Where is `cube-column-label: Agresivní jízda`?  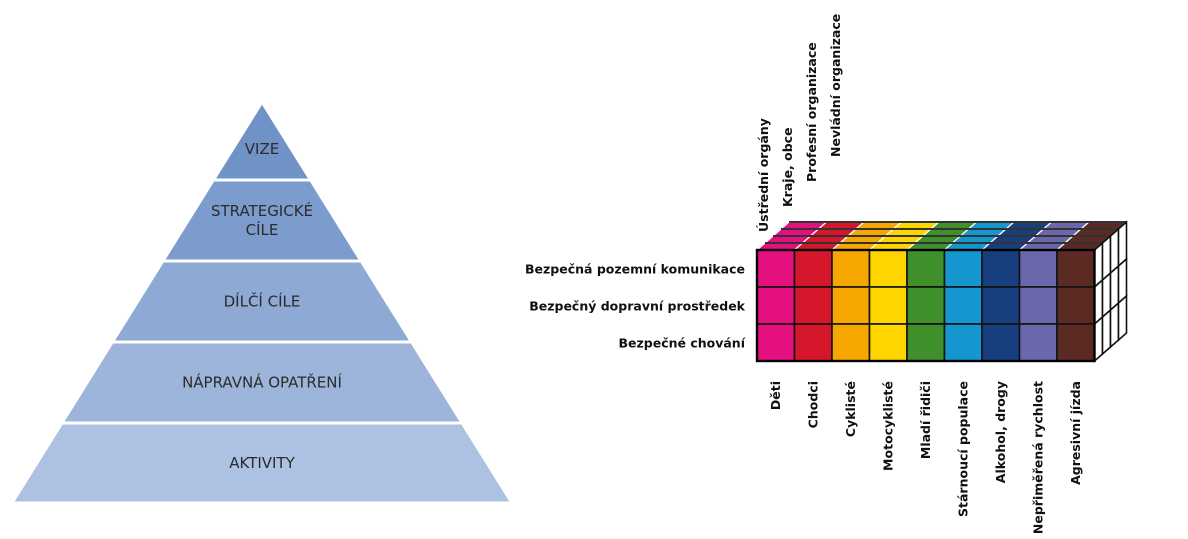 cube-column-label: Agresivní jízda is located at coordinates (1075, 433).